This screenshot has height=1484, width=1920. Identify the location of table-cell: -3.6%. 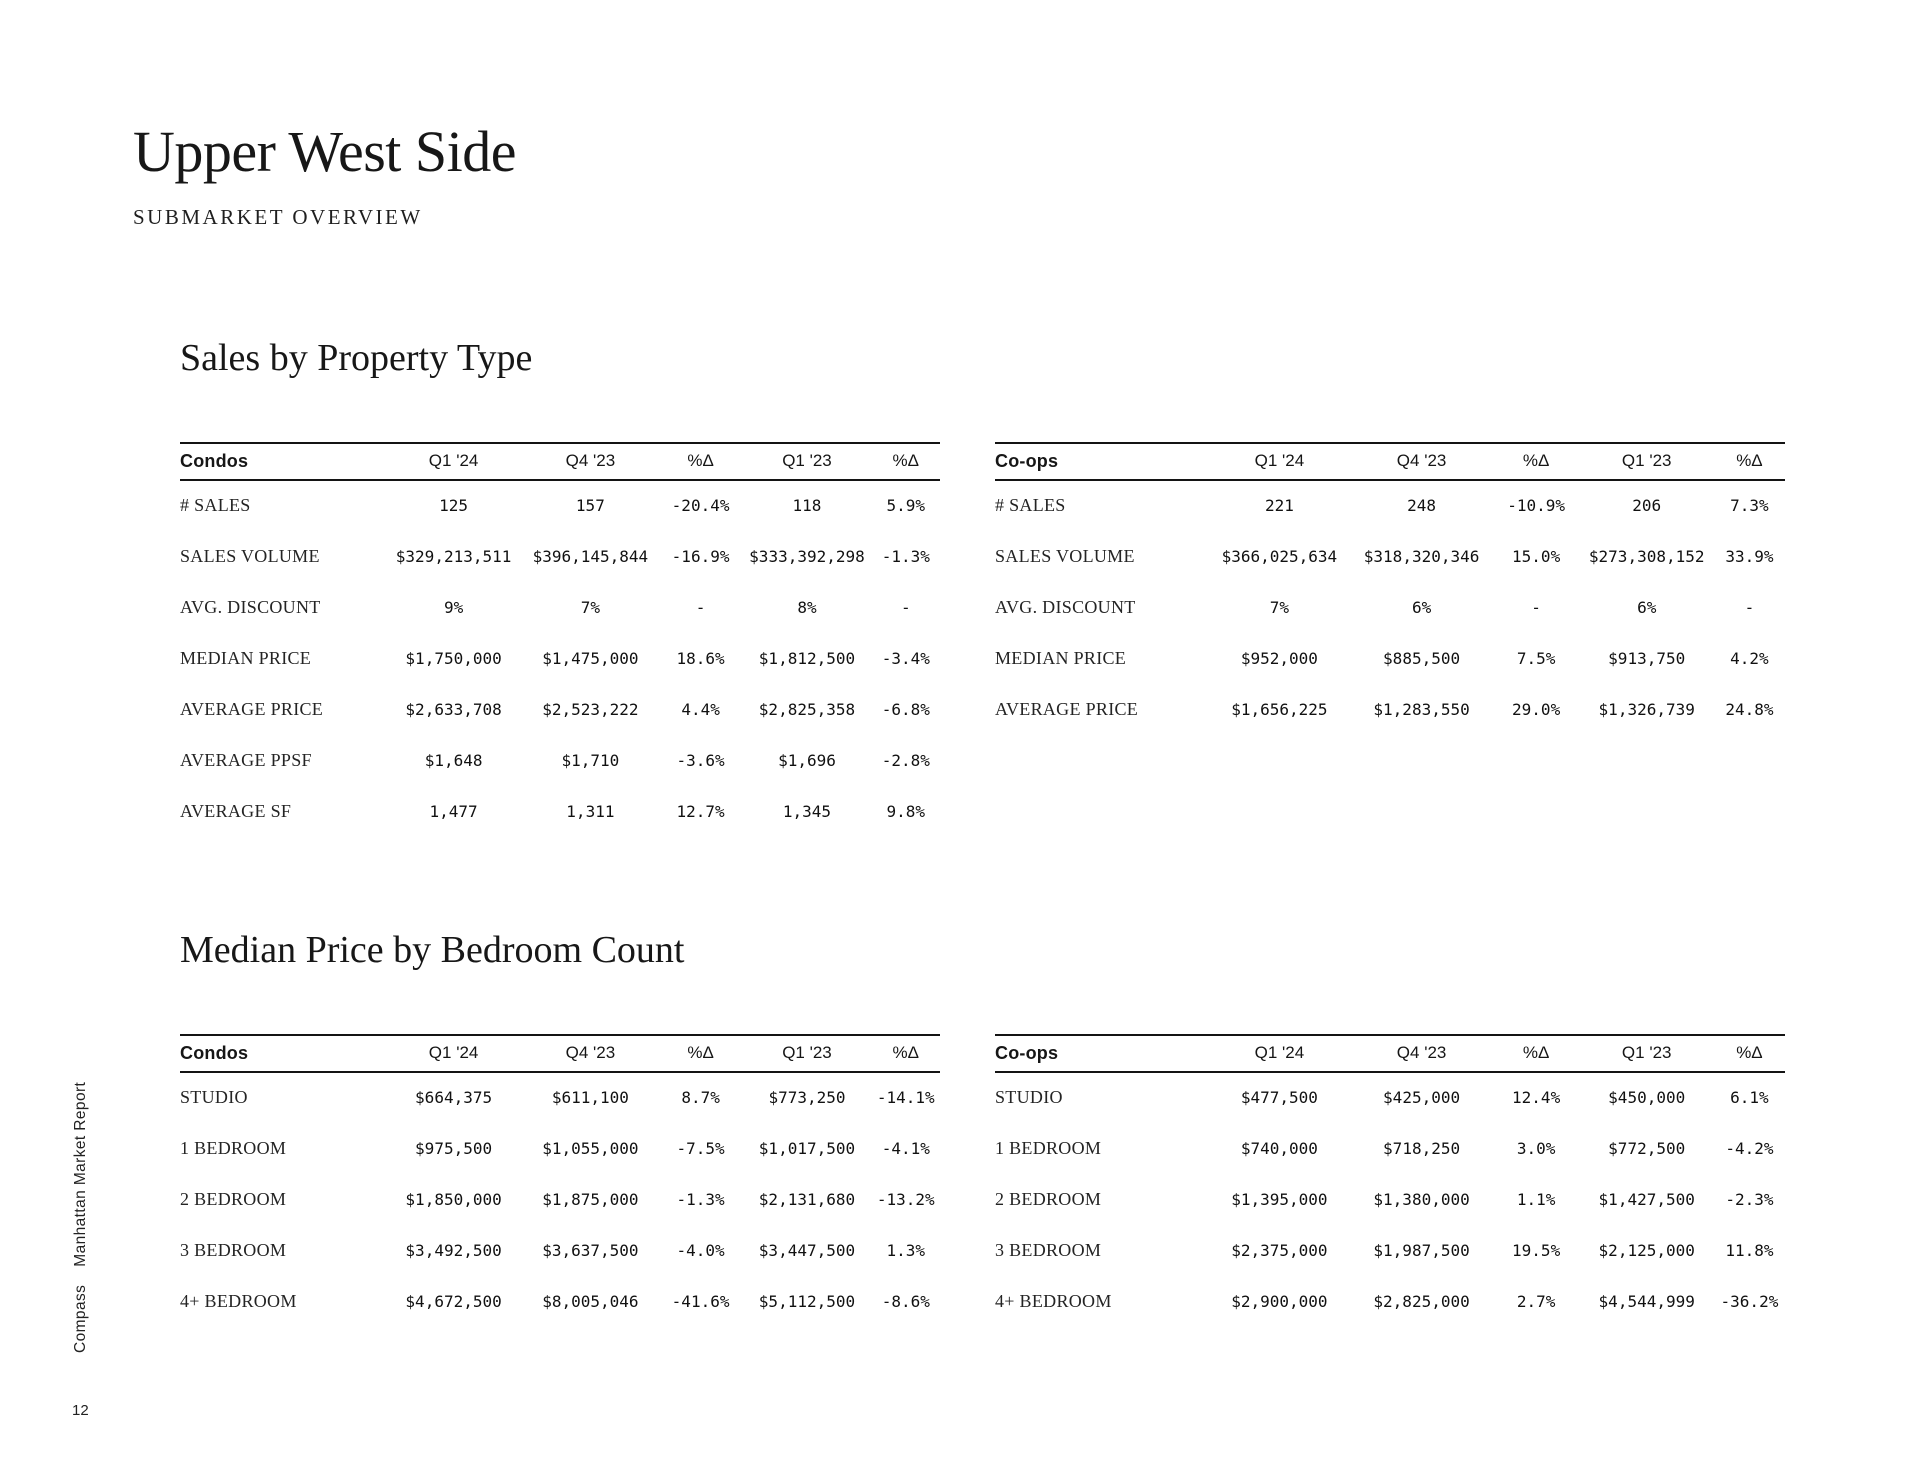
(700, 760).